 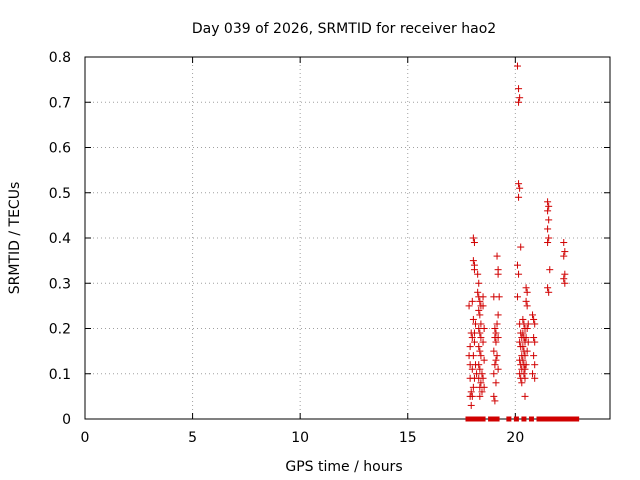 What do you see at coordinates (408, 438) in the screenshot?
I see `x-tick-label: 15` at bounding box center [408, 438].